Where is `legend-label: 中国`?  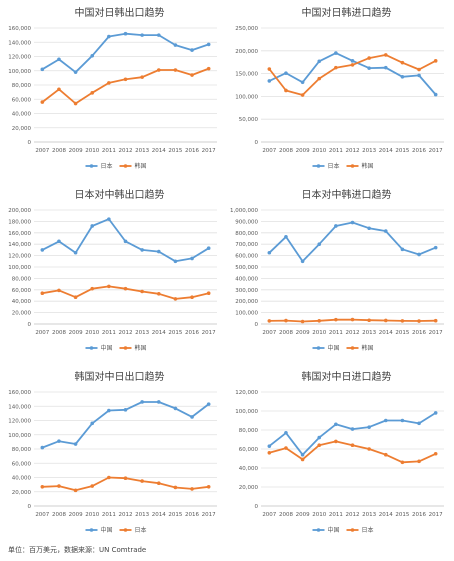 legend-label: 中国 is located at coordinates (334, 348).